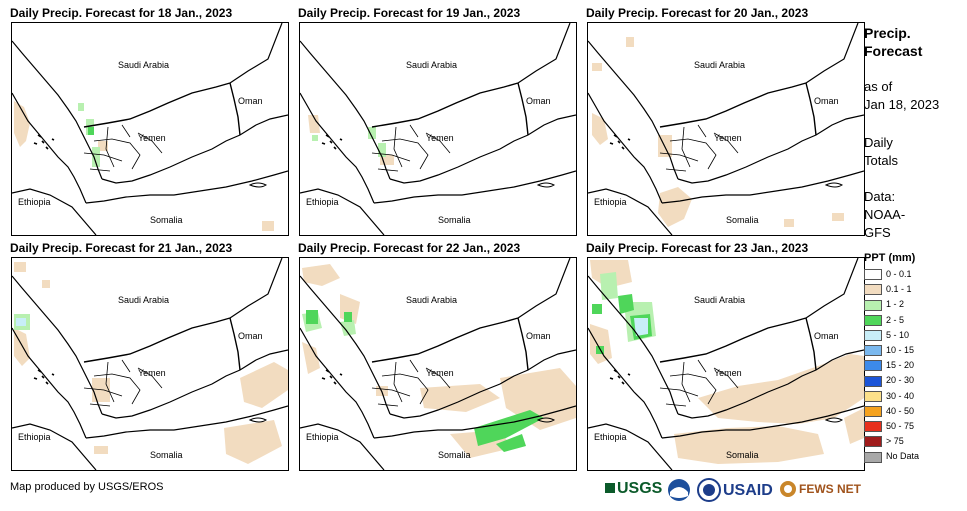 Image resolution: width=967 pixels, height=511 pixels. Describe the element at coordinates (901, 96) in the screenshot. I see `sidebar-asof: as of Jan 18, 2023` at that location.